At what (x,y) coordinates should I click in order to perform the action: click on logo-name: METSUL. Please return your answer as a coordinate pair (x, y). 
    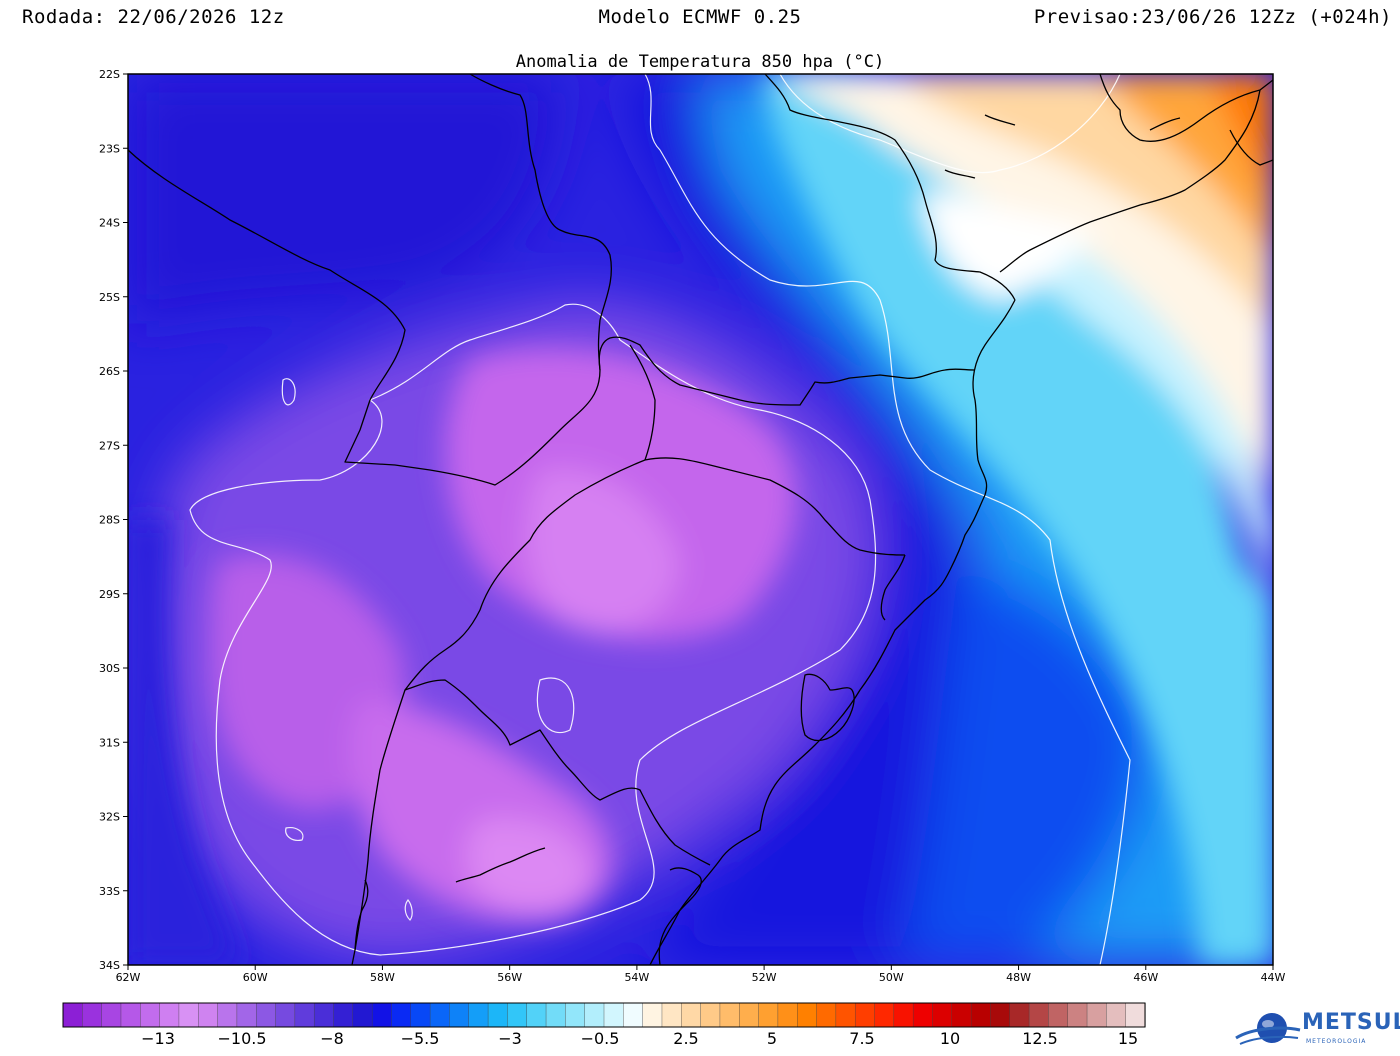
    Looking at the image, I should click on (1351, 1022).